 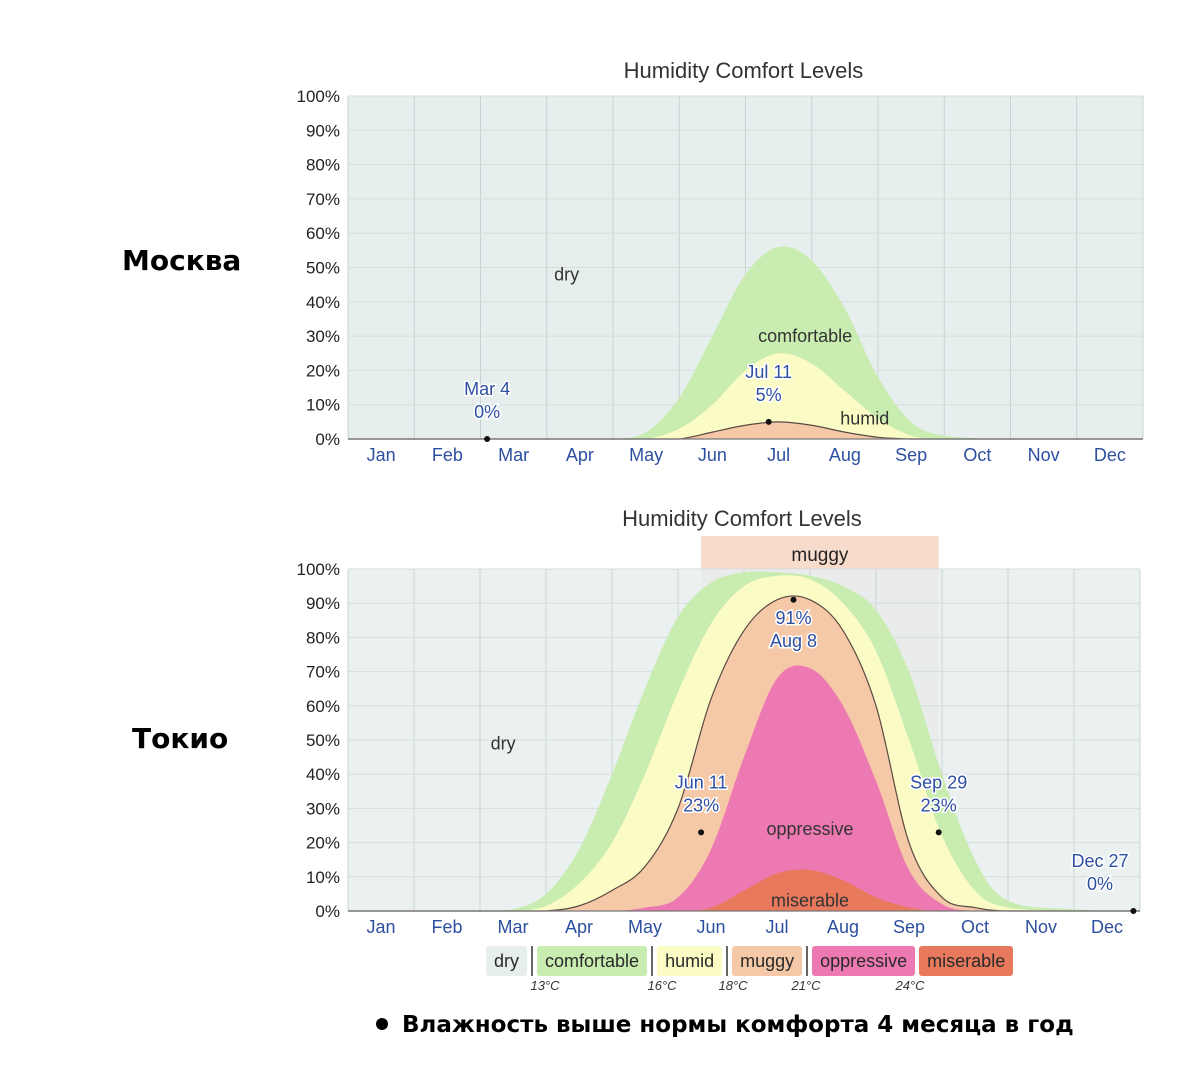 I want to click on area-muggy, so click(x=745, y=430).